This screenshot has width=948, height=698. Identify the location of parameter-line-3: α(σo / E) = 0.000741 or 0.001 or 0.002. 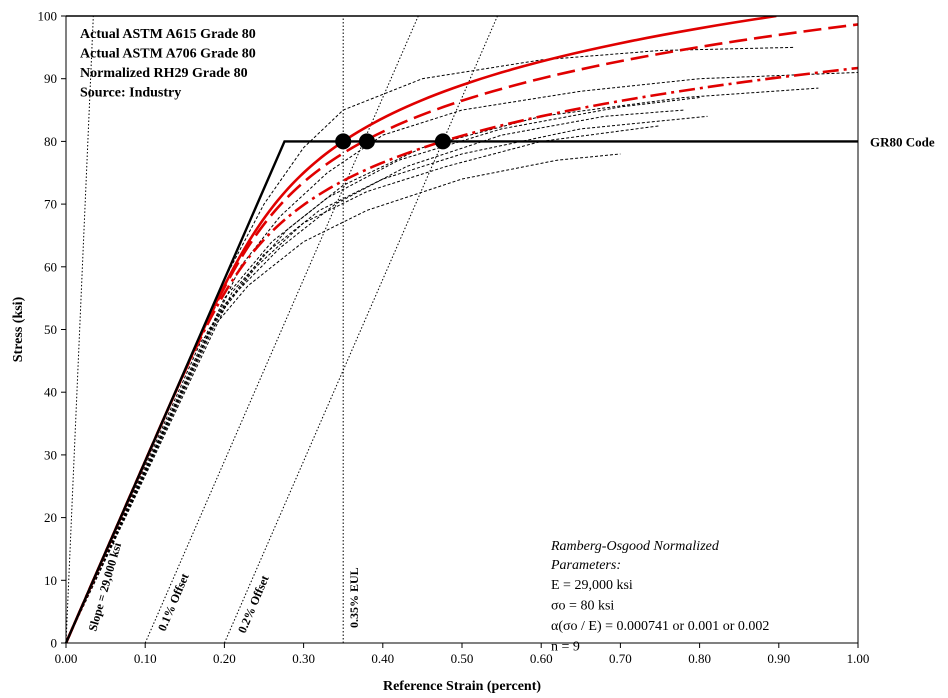
(660, 626).